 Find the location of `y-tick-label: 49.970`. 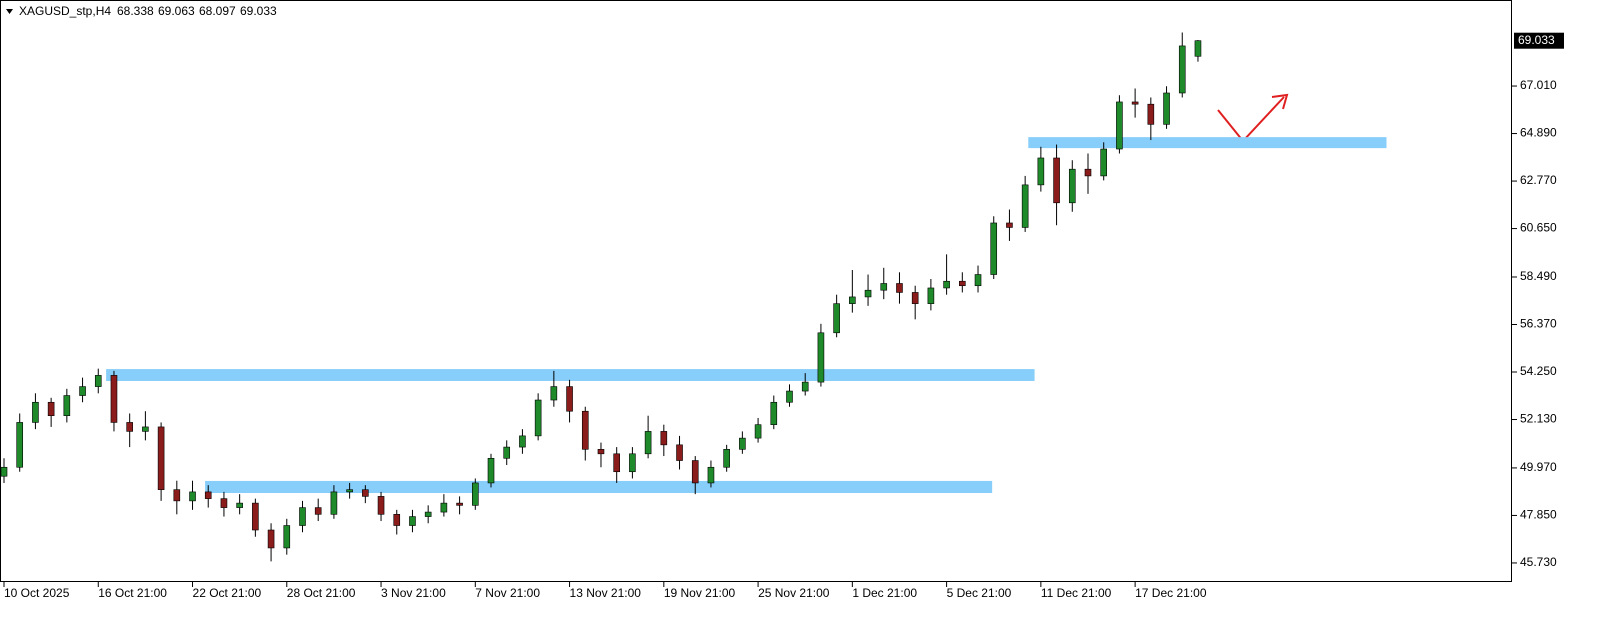

y-tick-label: 49.970 is located at coordinates (1538, 467).